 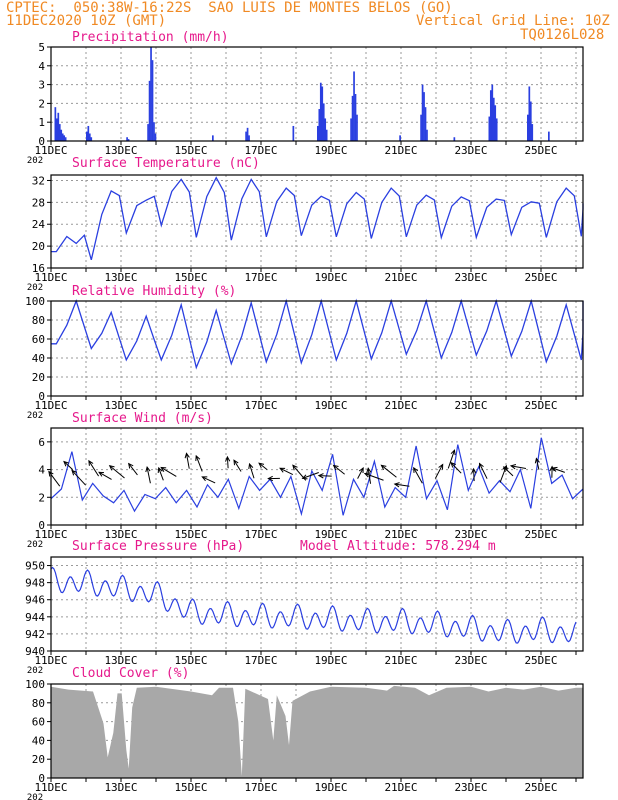 I want to click on temp-y-tick-label: 16, so click(x=38, y=268).